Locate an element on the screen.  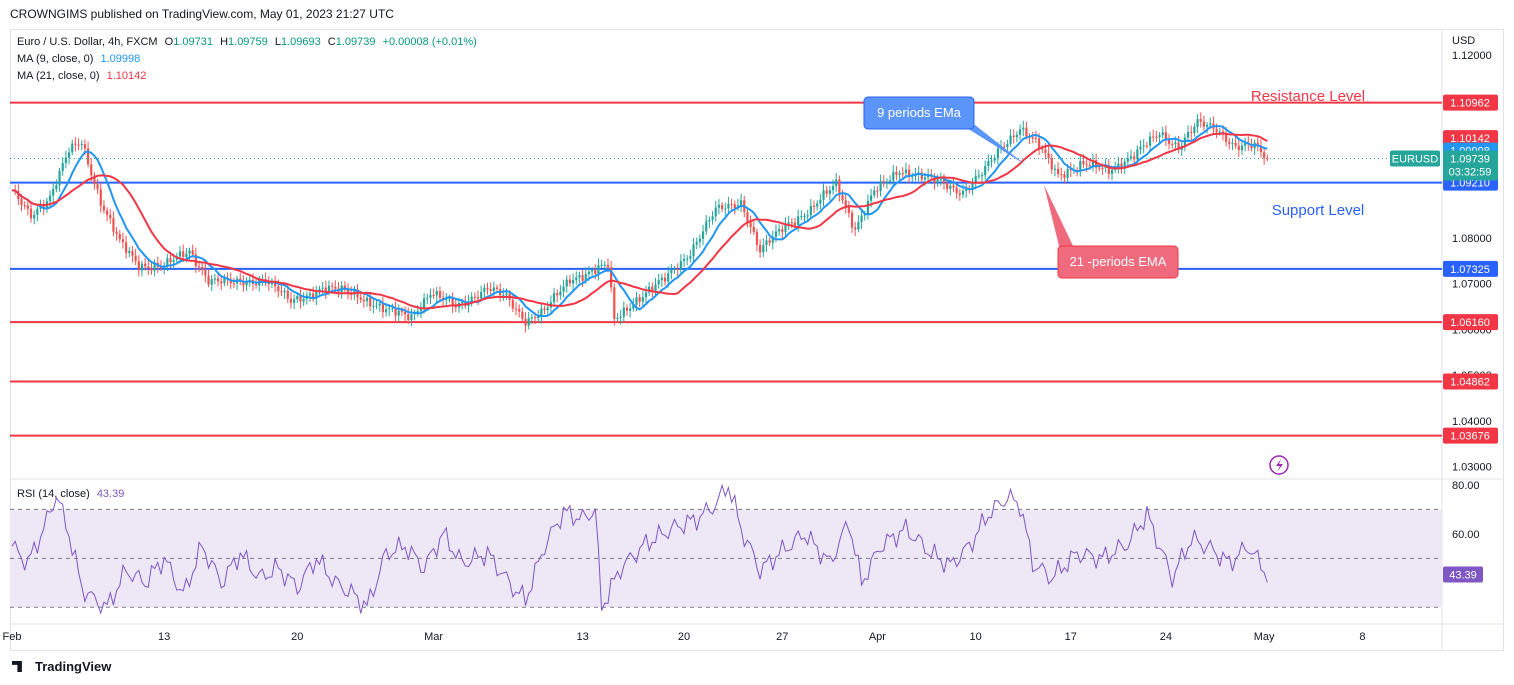
ema9-callout-text: 9 periods EMa is located at coordinates (919, 112).